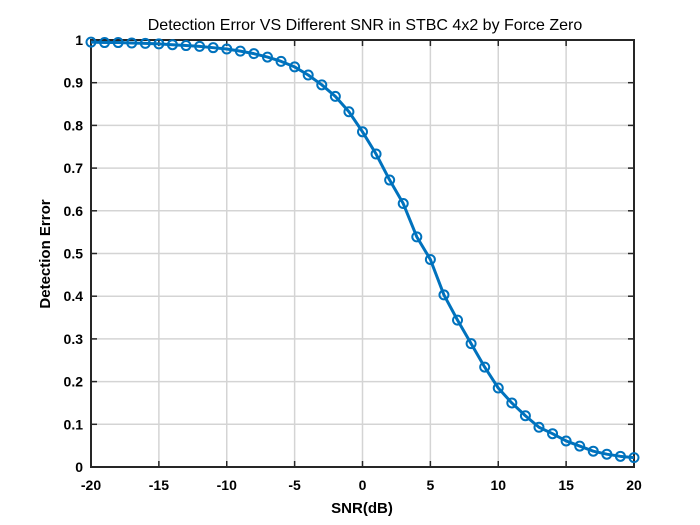 This screenshot has width=700, height=525. I want to click on x-tick-label: -15, so click(159, 485).